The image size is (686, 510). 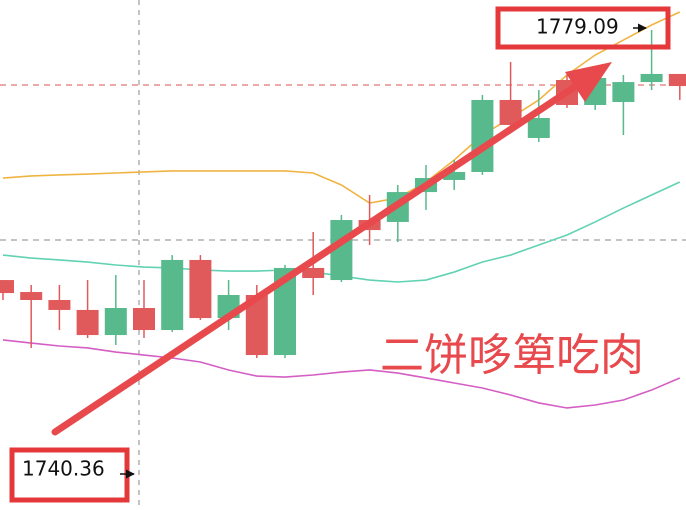 I want to click on price-label: 1740.36, so click(x=63, y=468).